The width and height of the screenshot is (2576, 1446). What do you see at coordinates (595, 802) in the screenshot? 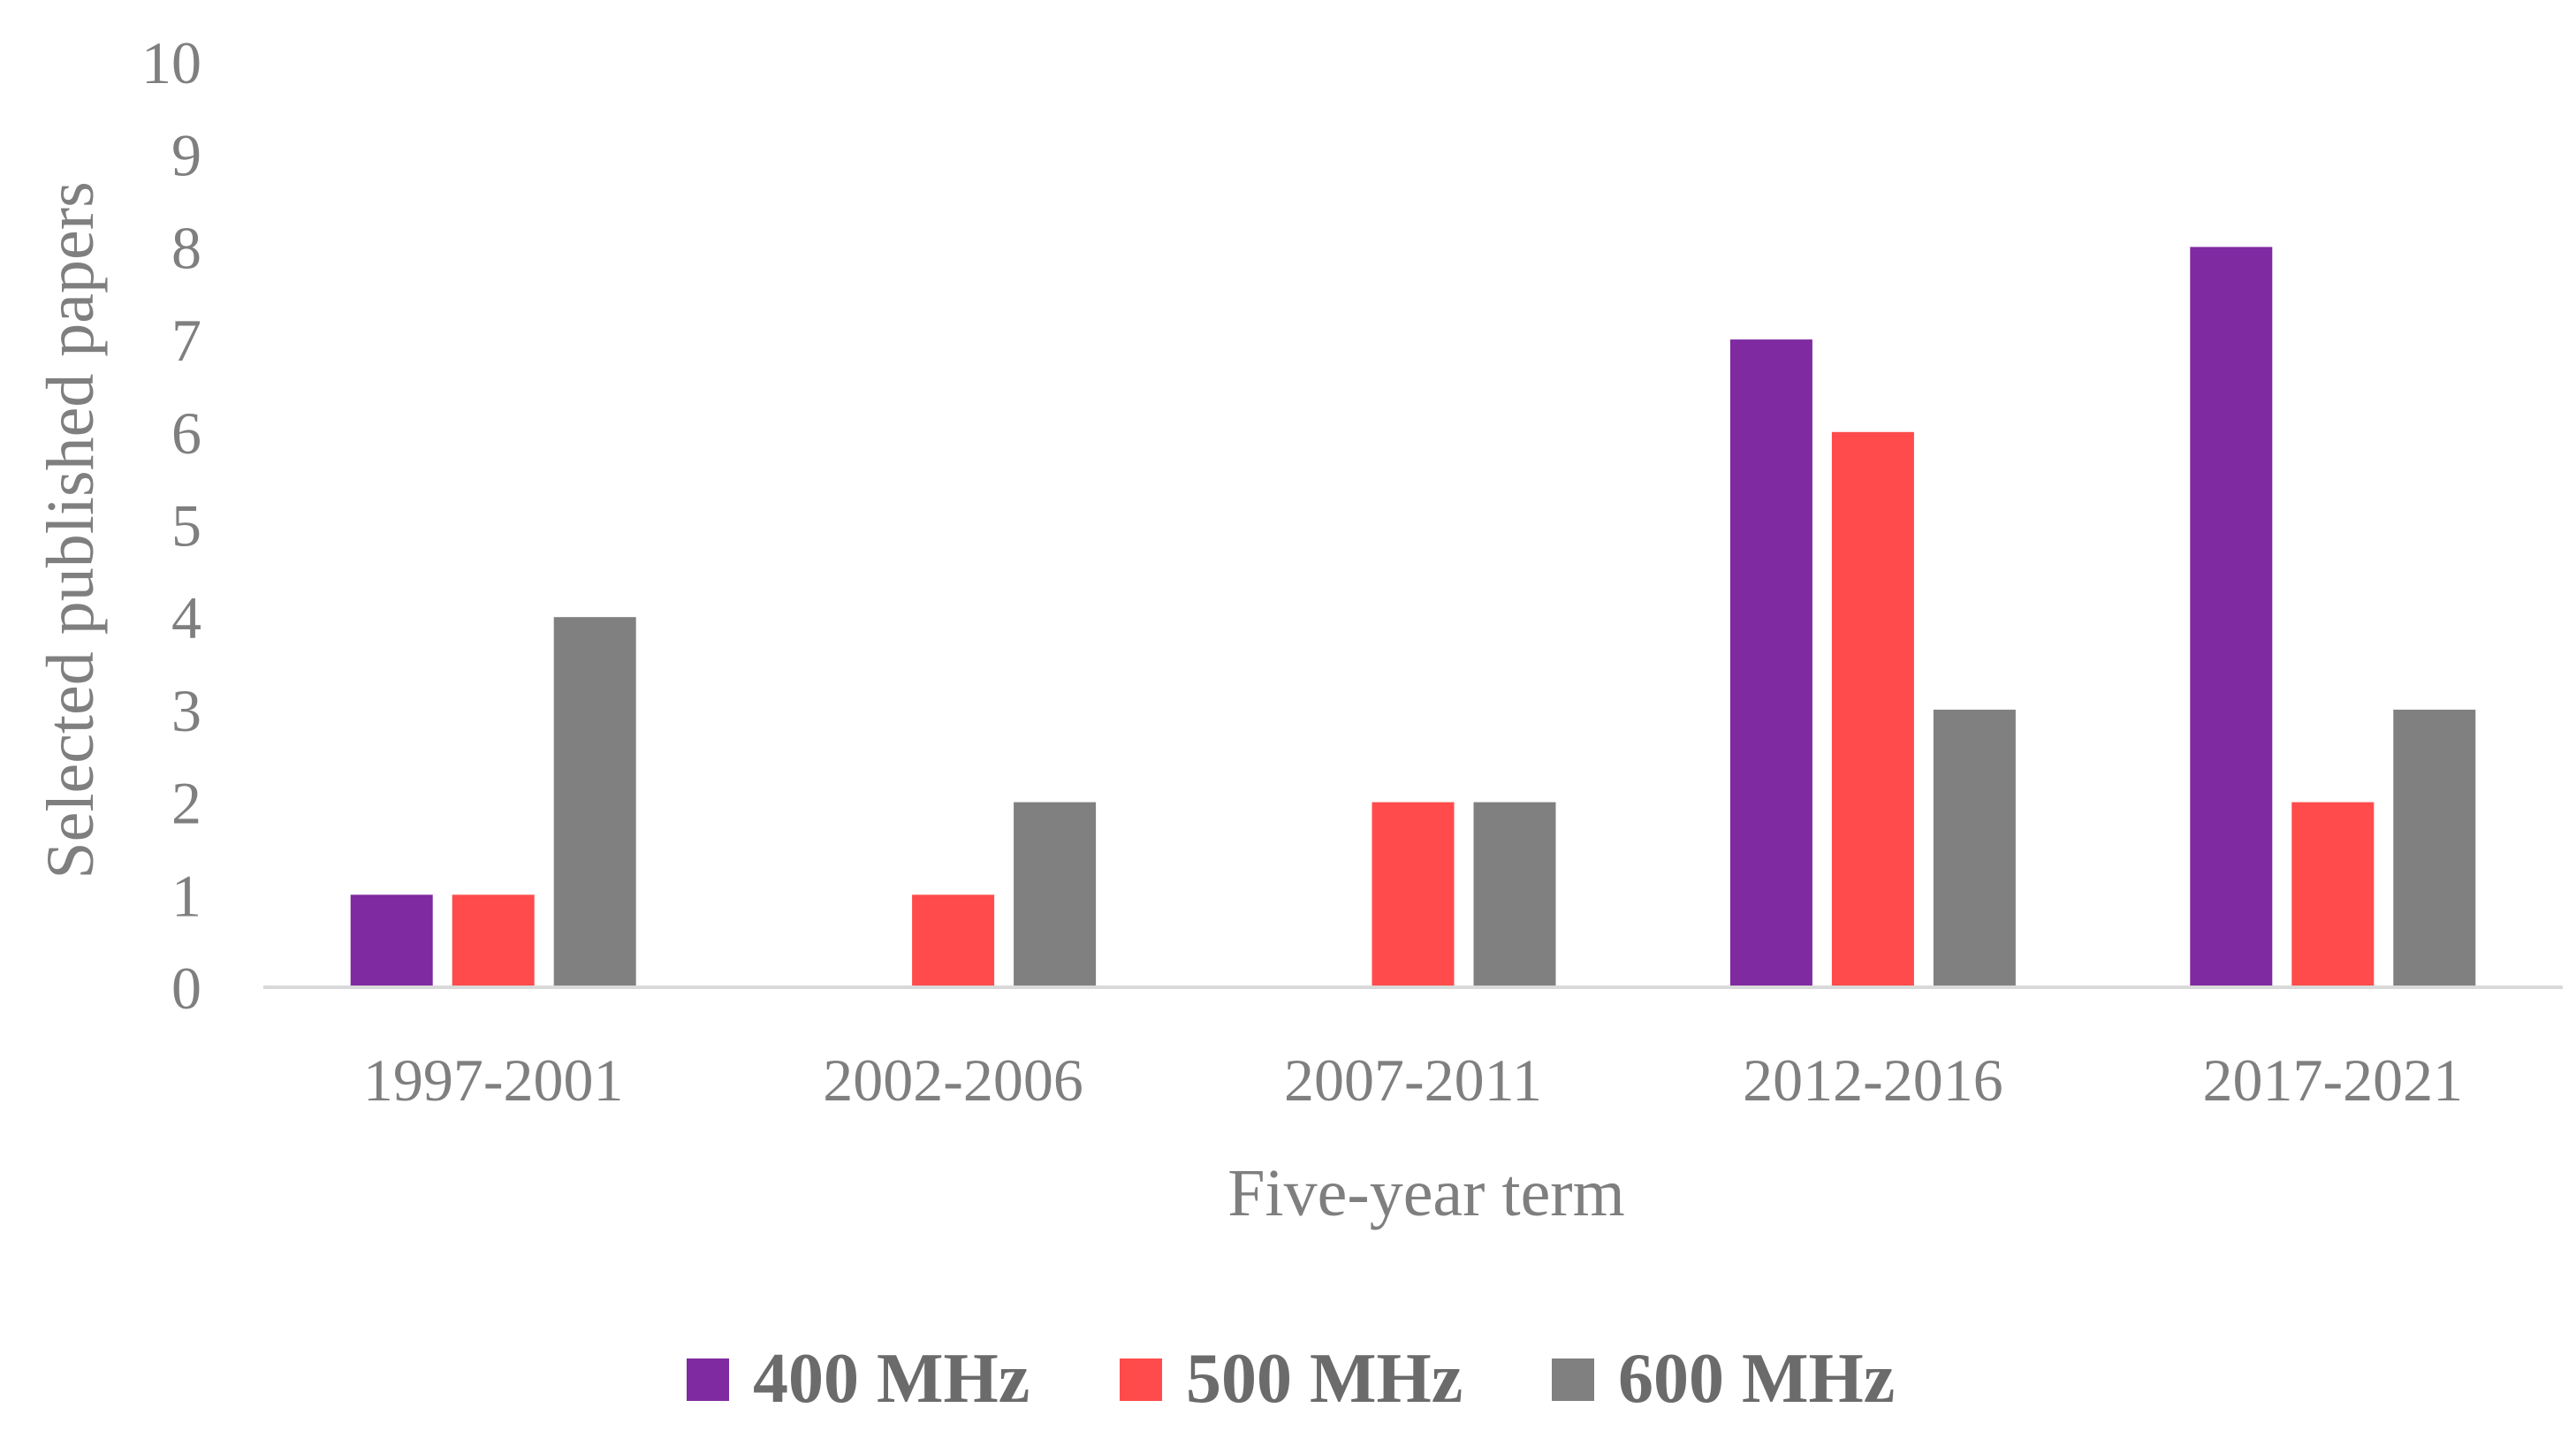
I see `bar-600-mhz-1997-2001` at bounding box center [595, 802].